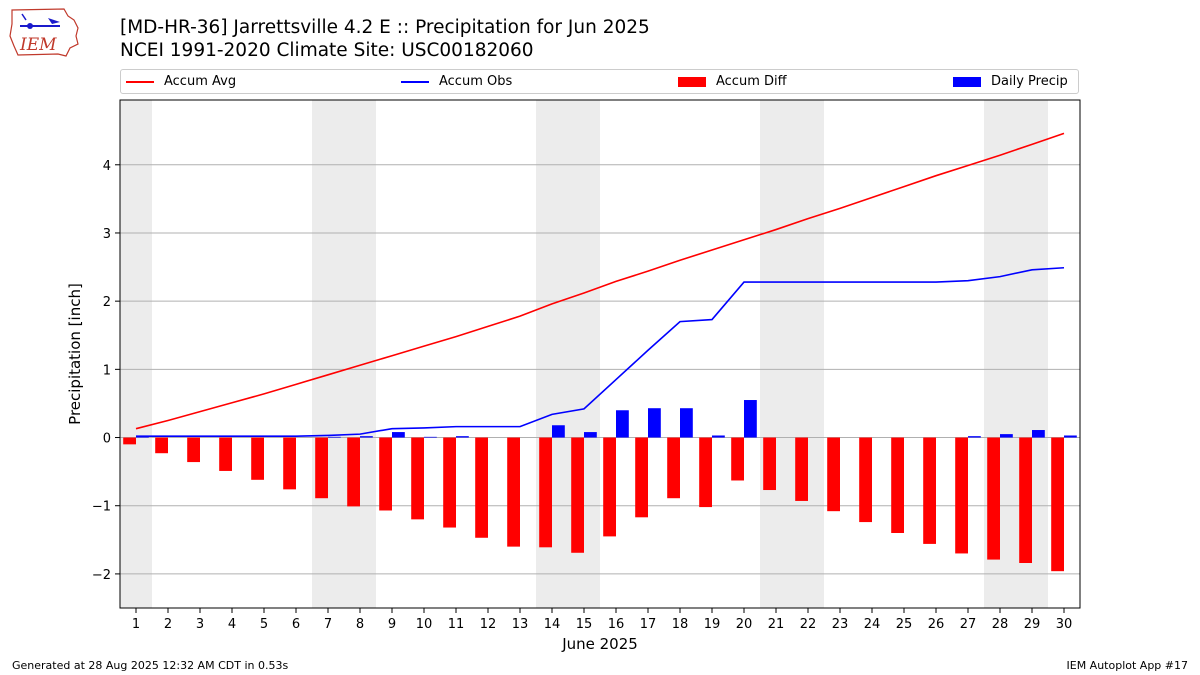 The image size is (1200, 675). Describe the element at coordinates (776, 624) in the screenshot. I see `x-tick-label: 21` at that location.